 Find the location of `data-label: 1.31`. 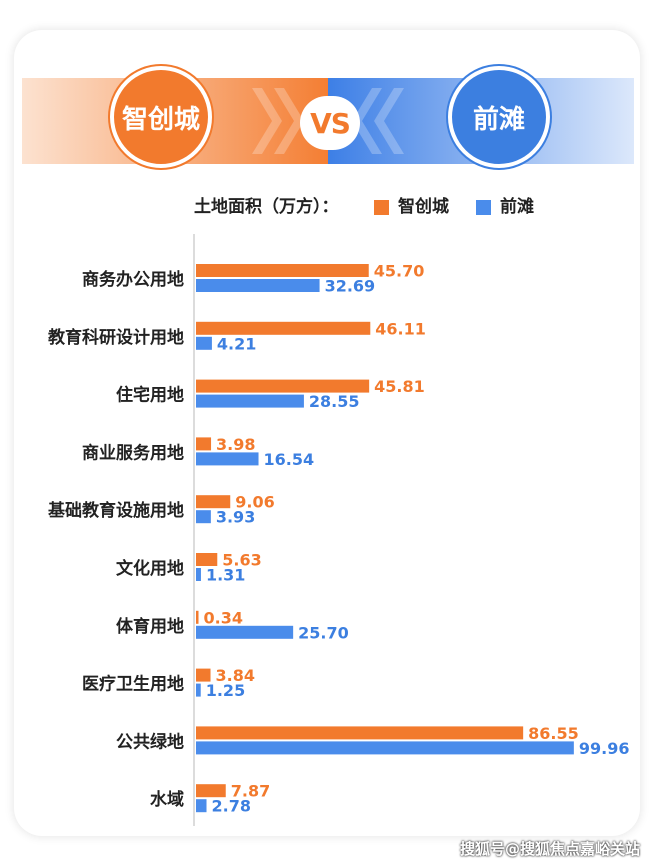

data-label: 1.31 is located at coordinates (225, 575).